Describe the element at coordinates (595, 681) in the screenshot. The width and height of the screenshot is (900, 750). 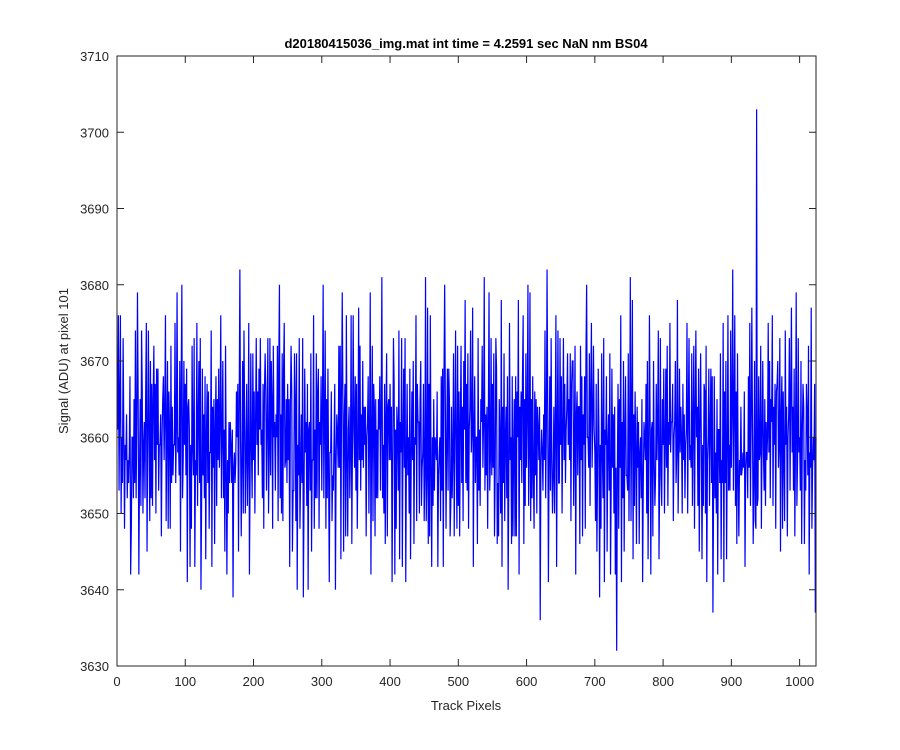
I see `x-tick-label: 700` at that location.